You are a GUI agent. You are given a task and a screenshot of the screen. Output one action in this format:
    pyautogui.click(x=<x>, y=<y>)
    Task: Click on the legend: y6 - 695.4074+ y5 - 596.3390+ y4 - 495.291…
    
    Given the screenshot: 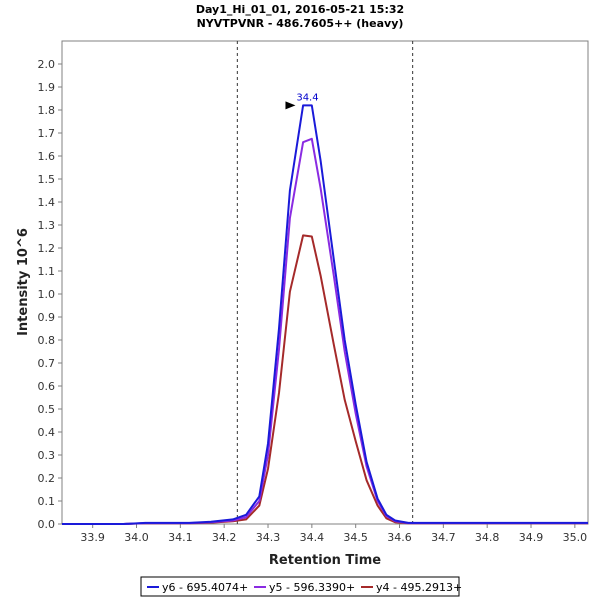 What is the action you would take?
    pyautogui.click(x=301, y=586)
    